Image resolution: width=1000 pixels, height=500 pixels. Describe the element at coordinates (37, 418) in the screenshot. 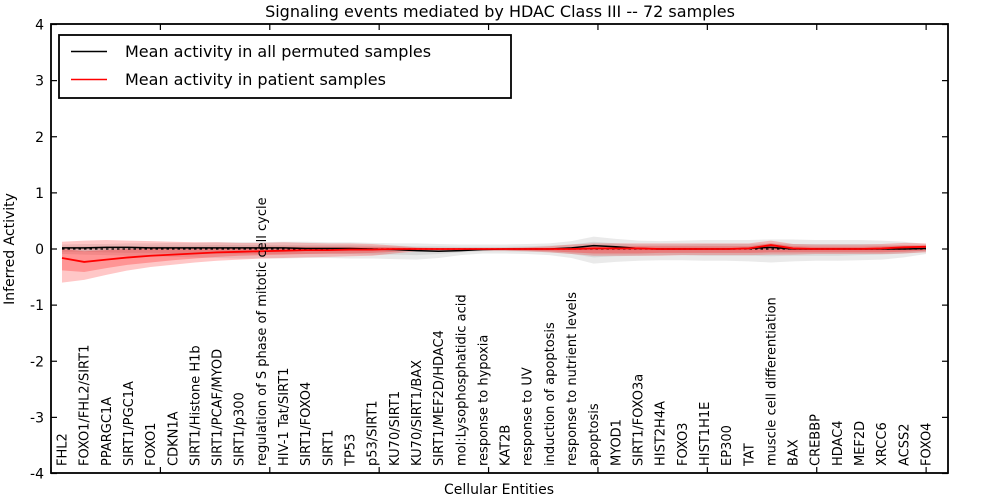

I see `y-tick-label: -3` at that location.